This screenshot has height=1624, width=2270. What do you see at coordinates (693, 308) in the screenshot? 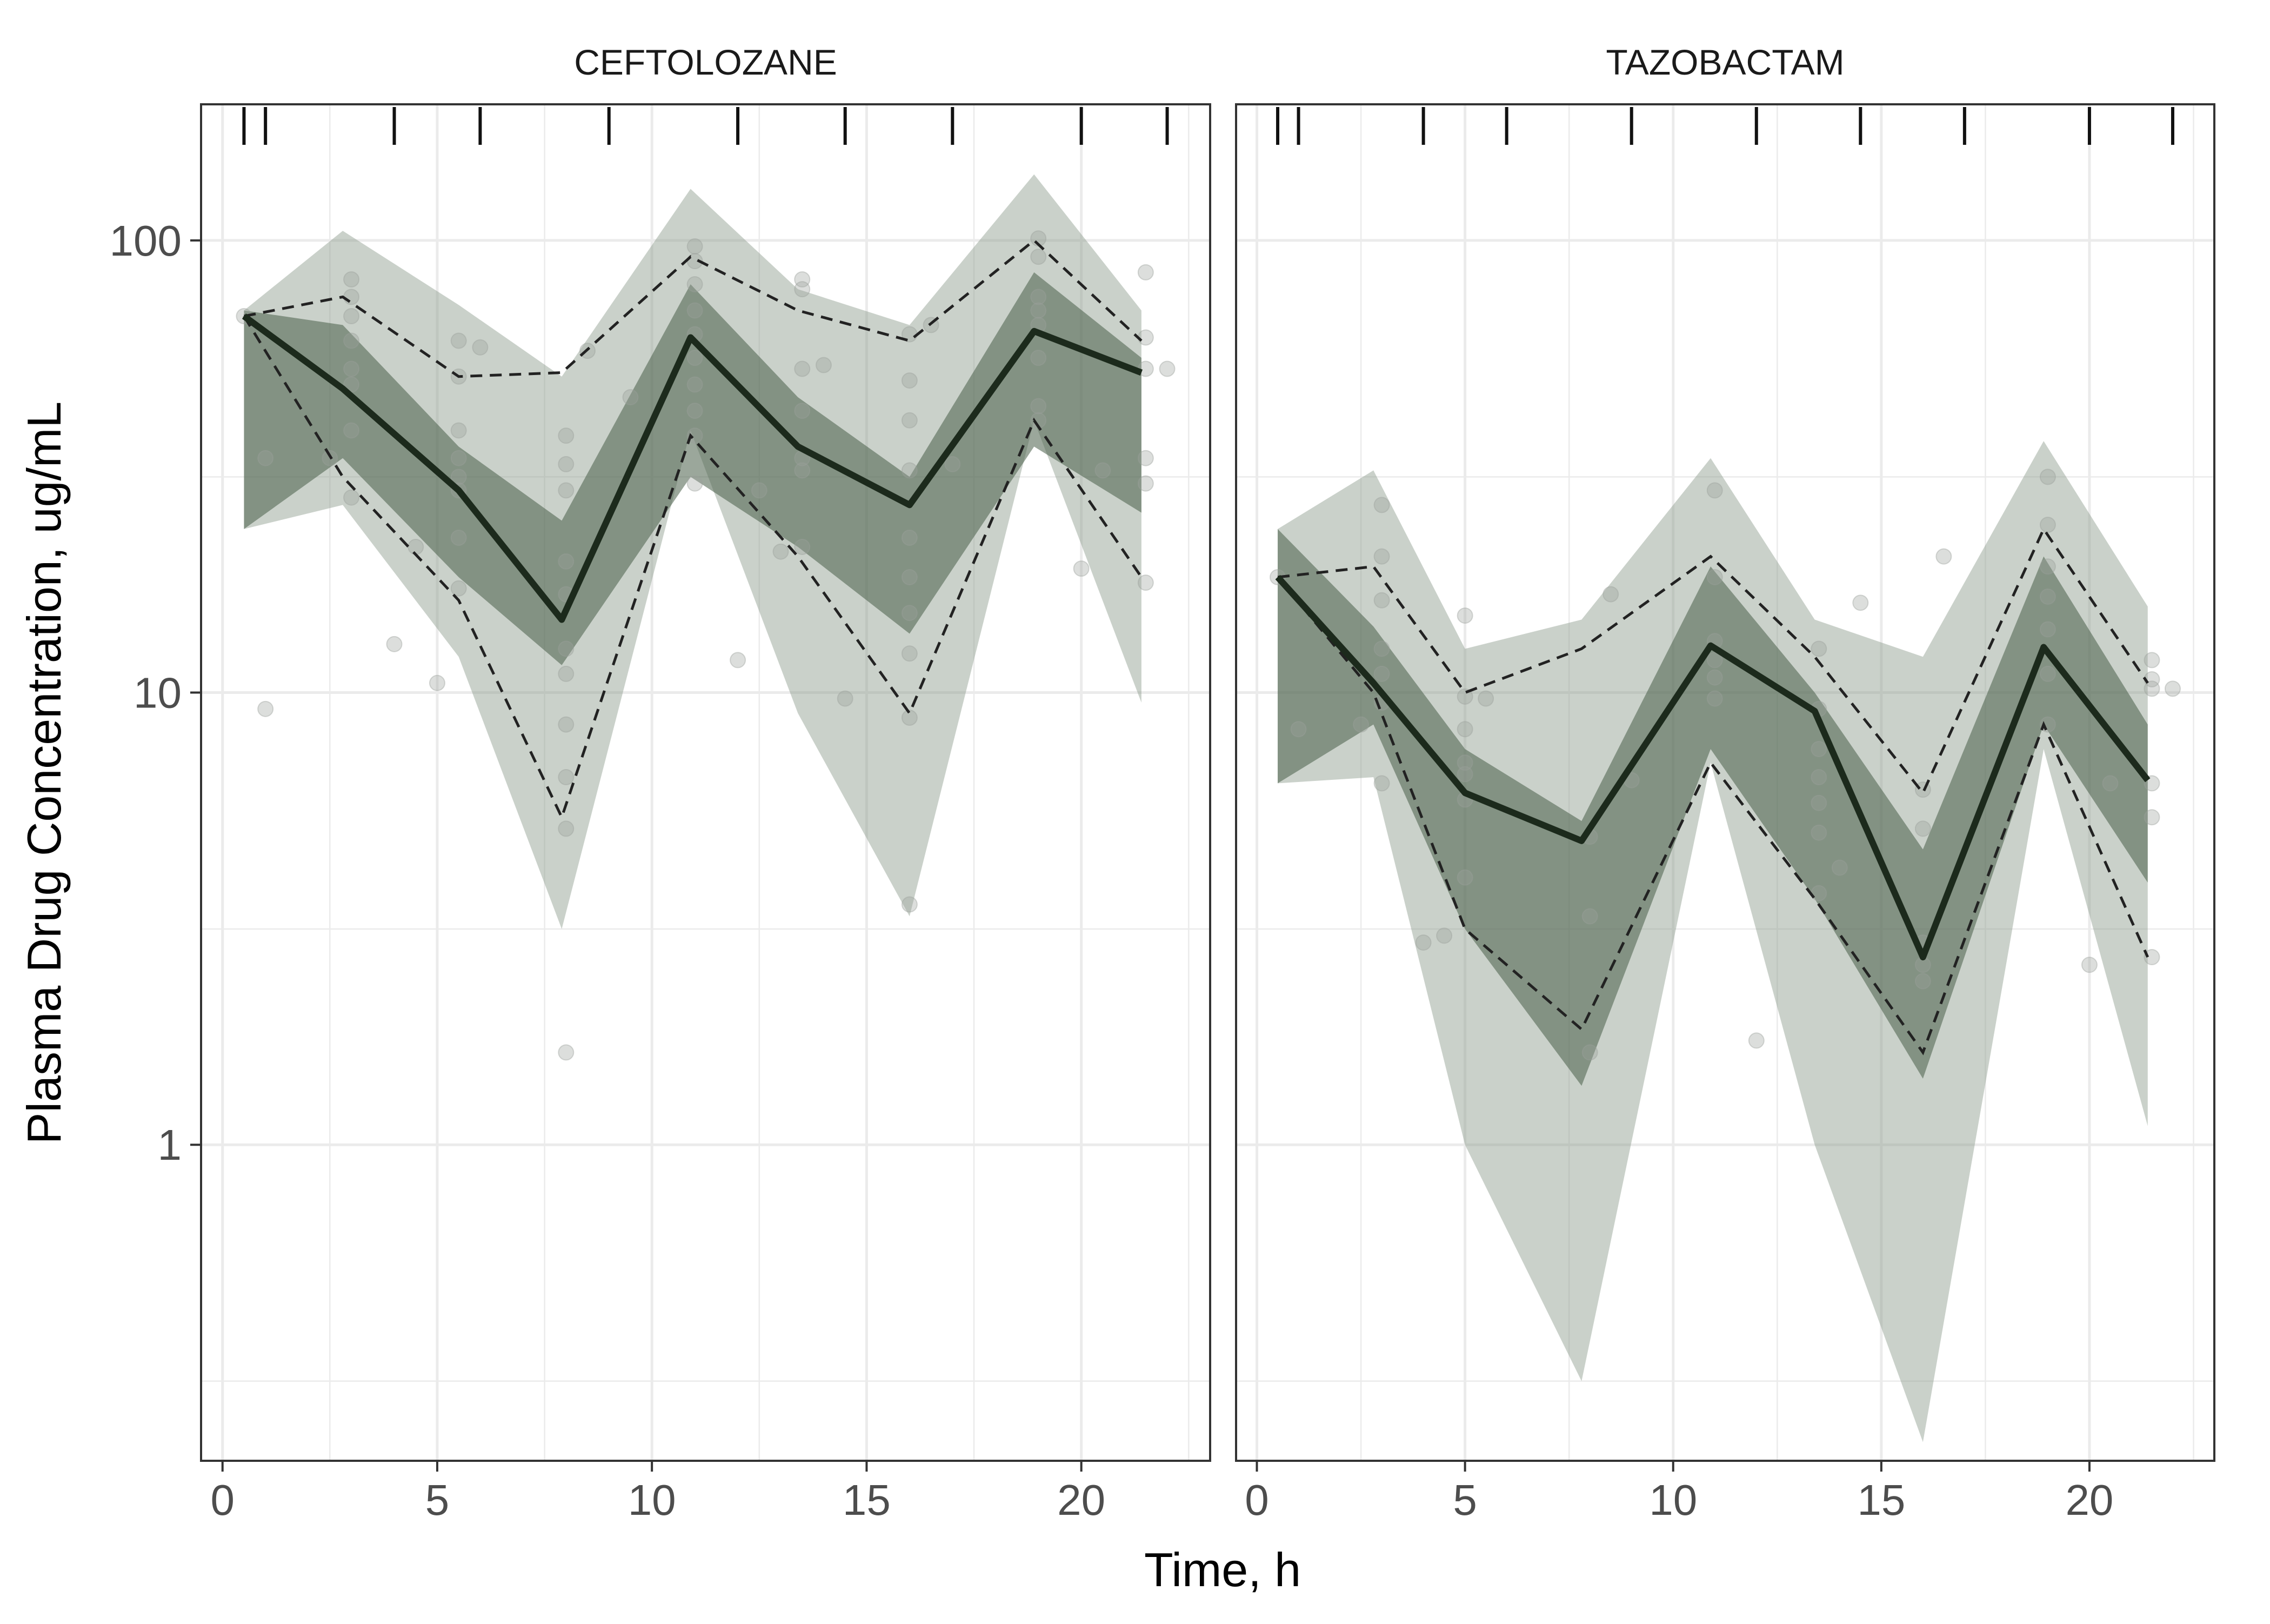
I see `observed-95th-percentile-line` at bounding box center [693, 308].